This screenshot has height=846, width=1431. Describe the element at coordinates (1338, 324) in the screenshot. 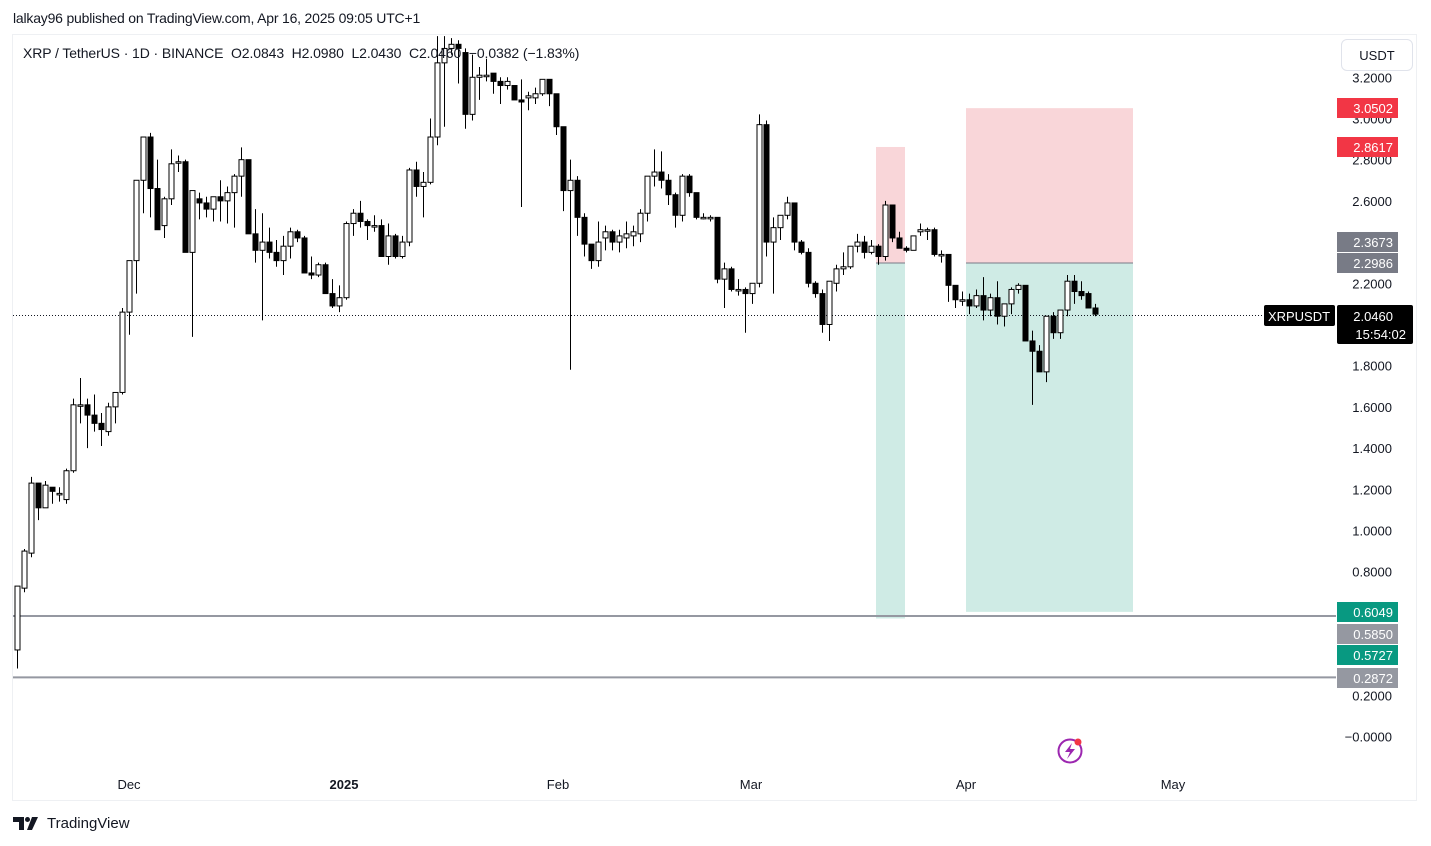

I see `last-price-label: XRPUSDT 2.0460 15:54:02` at that location.